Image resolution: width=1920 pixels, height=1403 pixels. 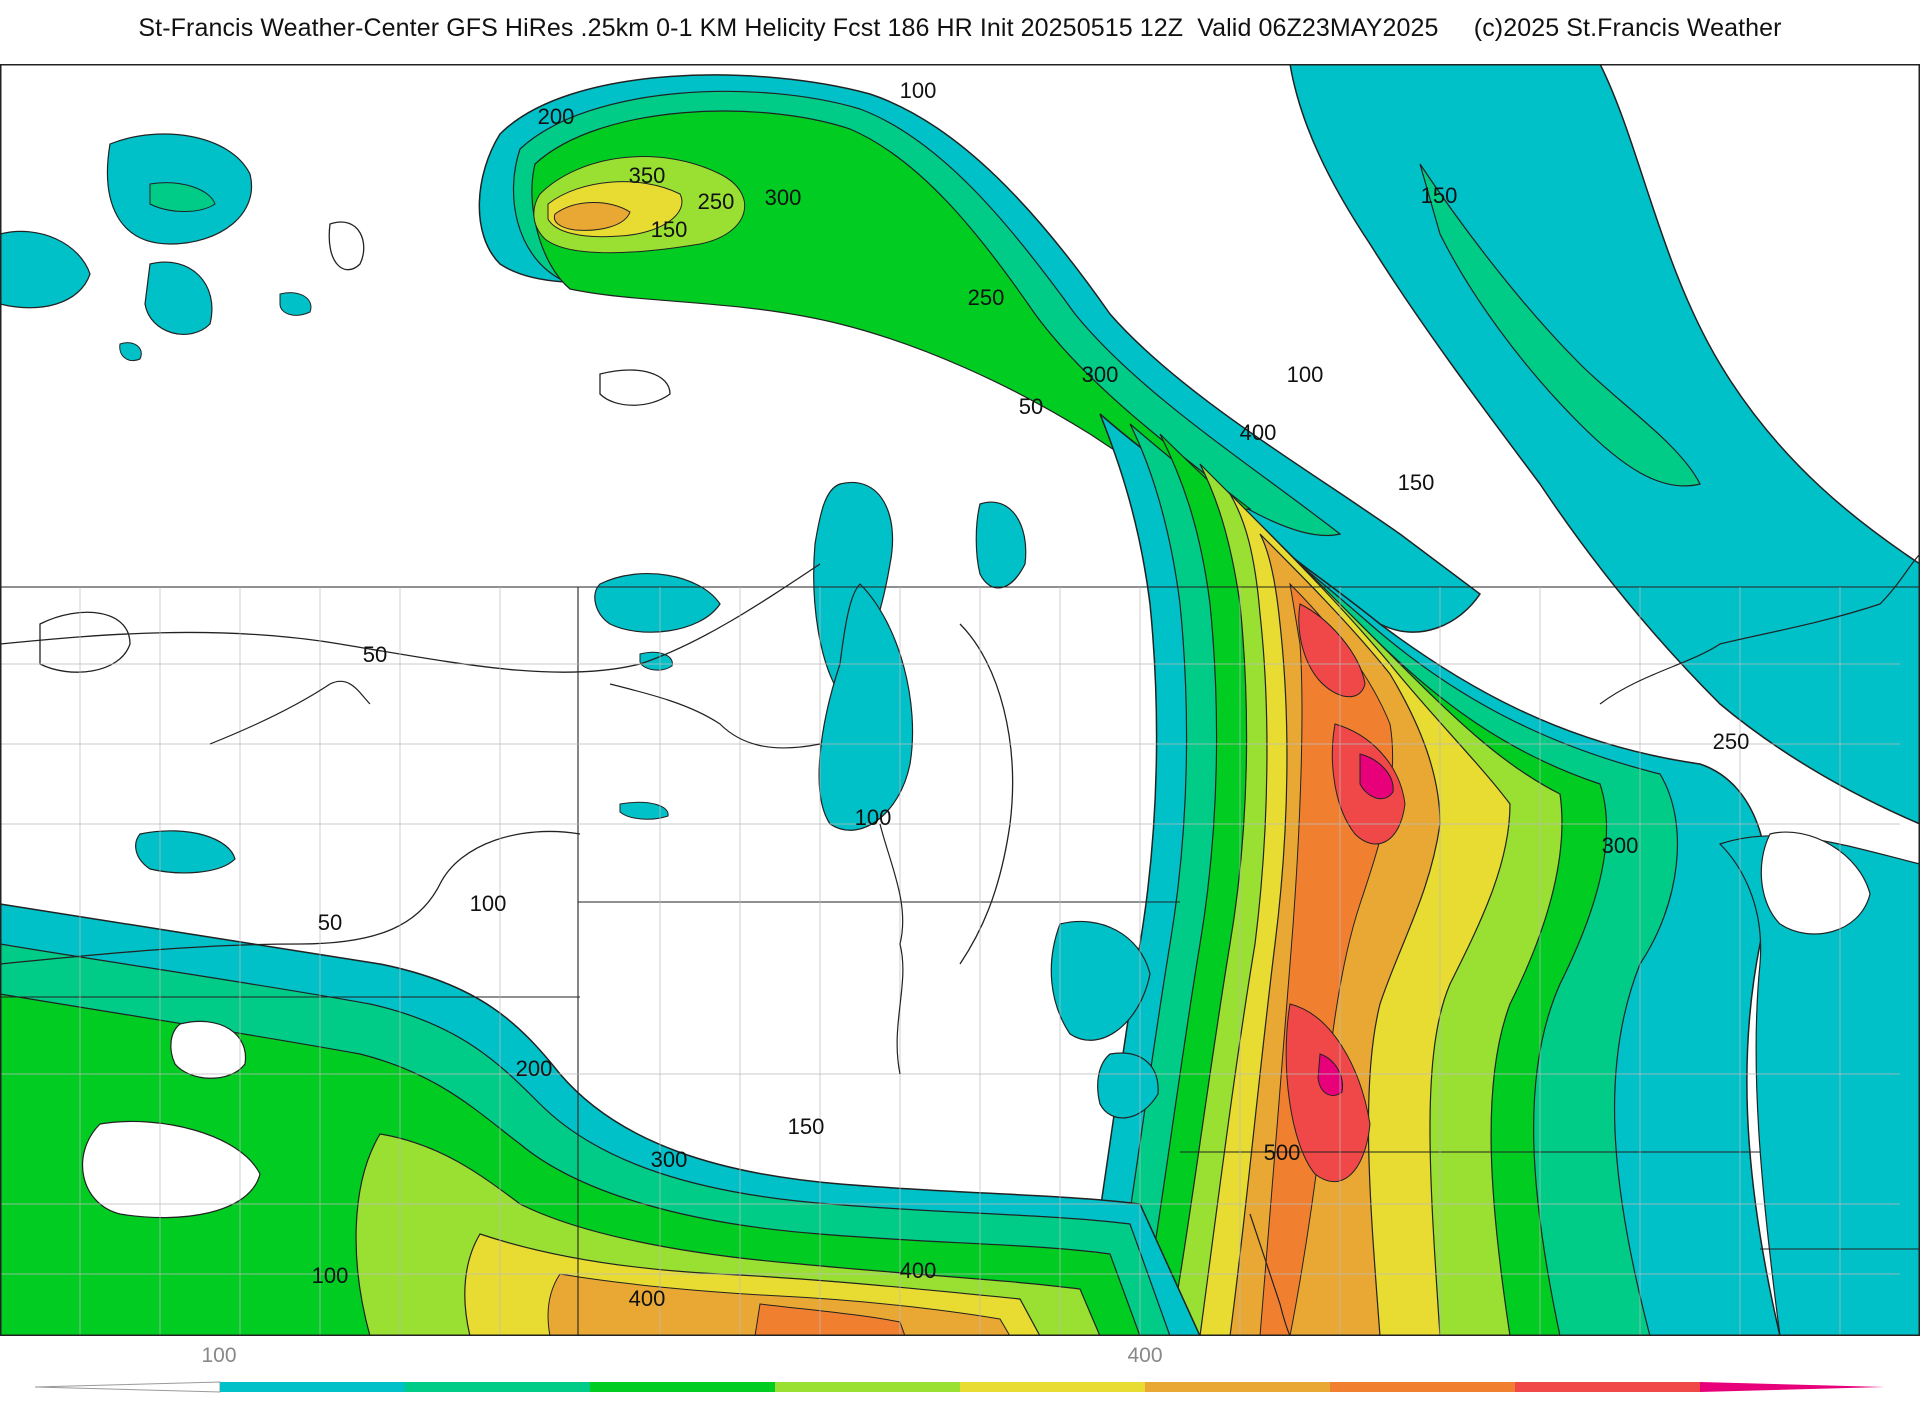 What do you see at coordinates (960, 1359) in the screenshot?
I see `colorbar-labels: 100 400` at bounding box center [960, 1359].